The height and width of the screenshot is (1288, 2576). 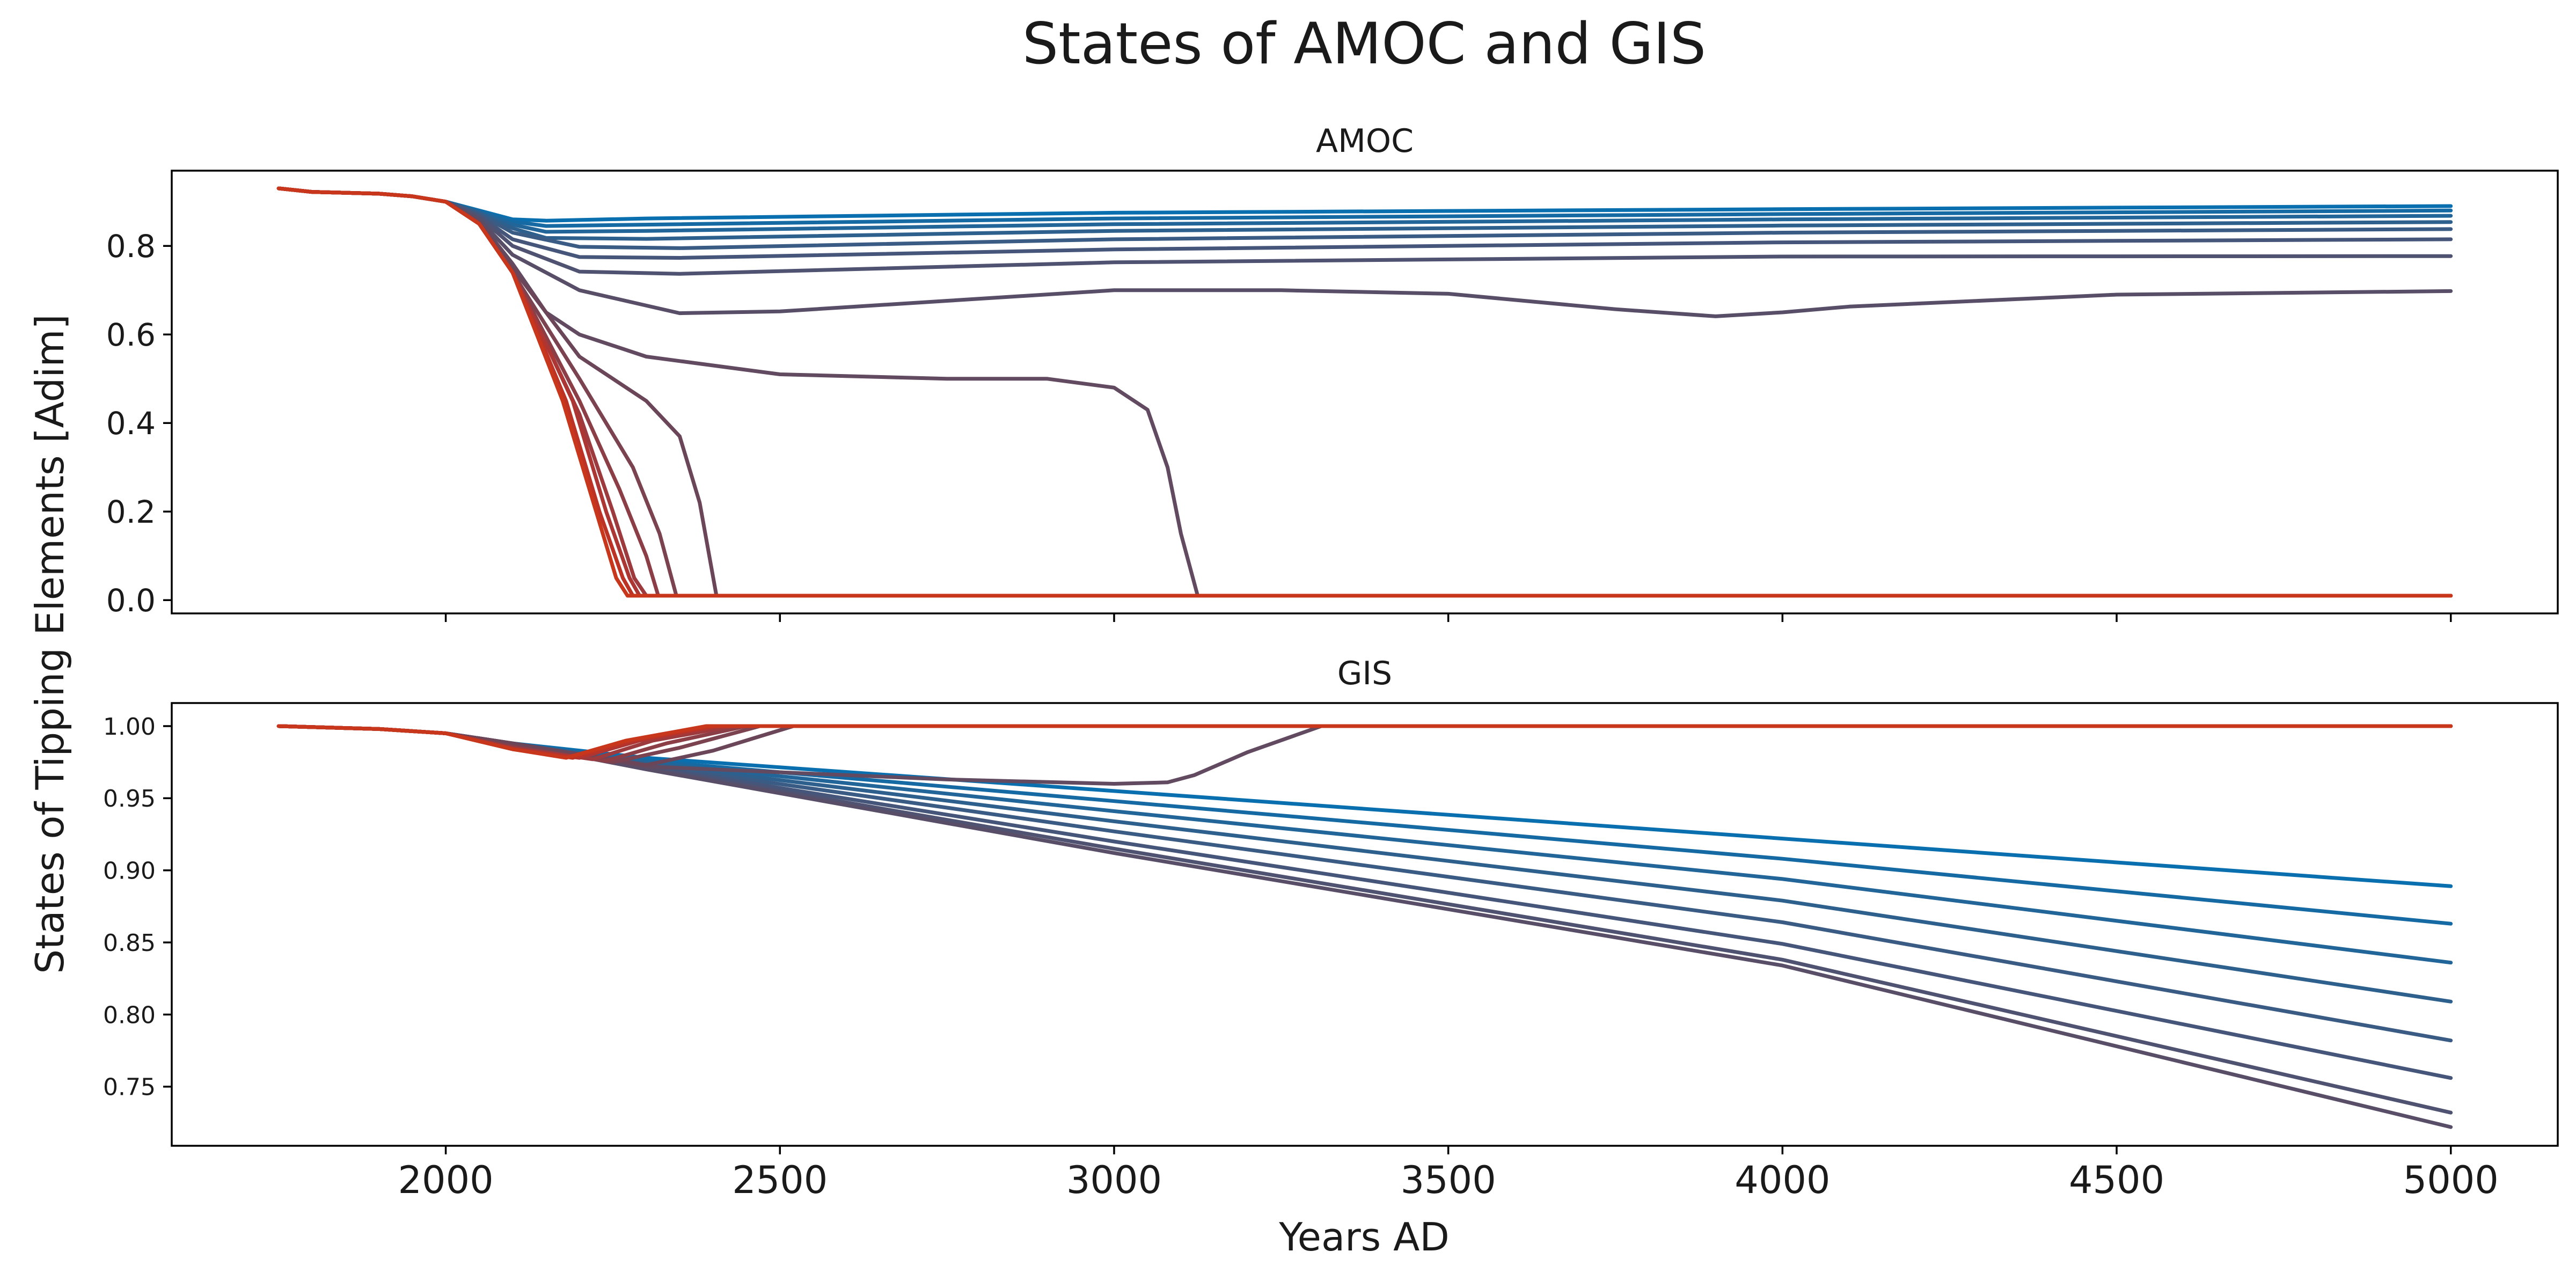 I want to click on amoc-y-tick-label: 0.2, so click(x=131, y=512).